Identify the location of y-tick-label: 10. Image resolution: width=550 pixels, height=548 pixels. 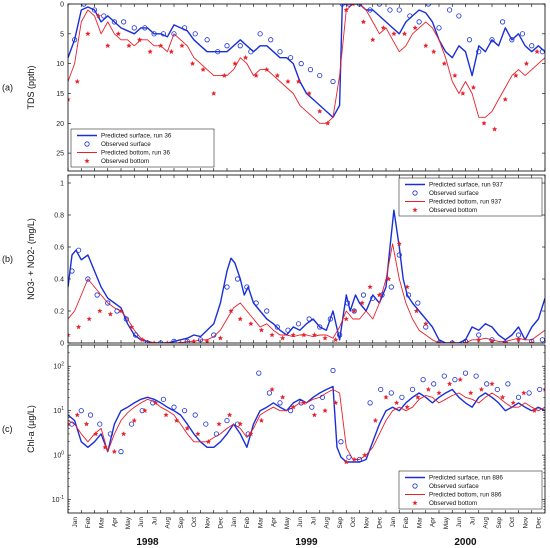
(60, 64).